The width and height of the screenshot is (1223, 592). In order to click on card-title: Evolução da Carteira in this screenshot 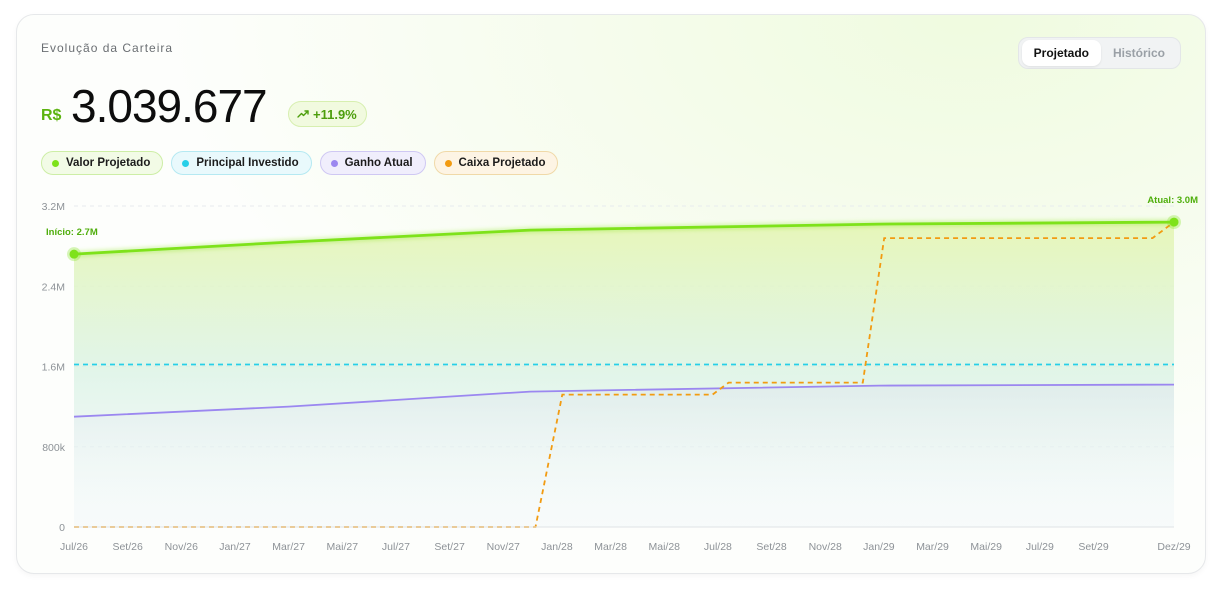, I will do `click(107, 48)`.